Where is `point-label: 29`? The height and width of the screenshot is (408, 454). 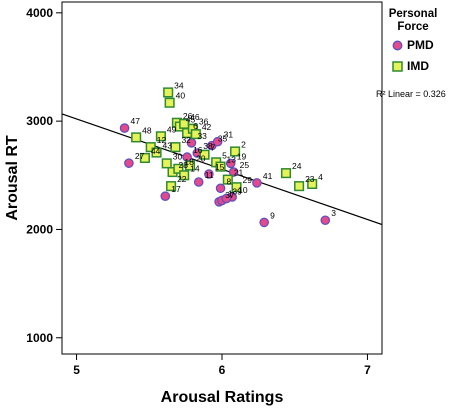 point-label: 29 is located at coordinates (248, 180).